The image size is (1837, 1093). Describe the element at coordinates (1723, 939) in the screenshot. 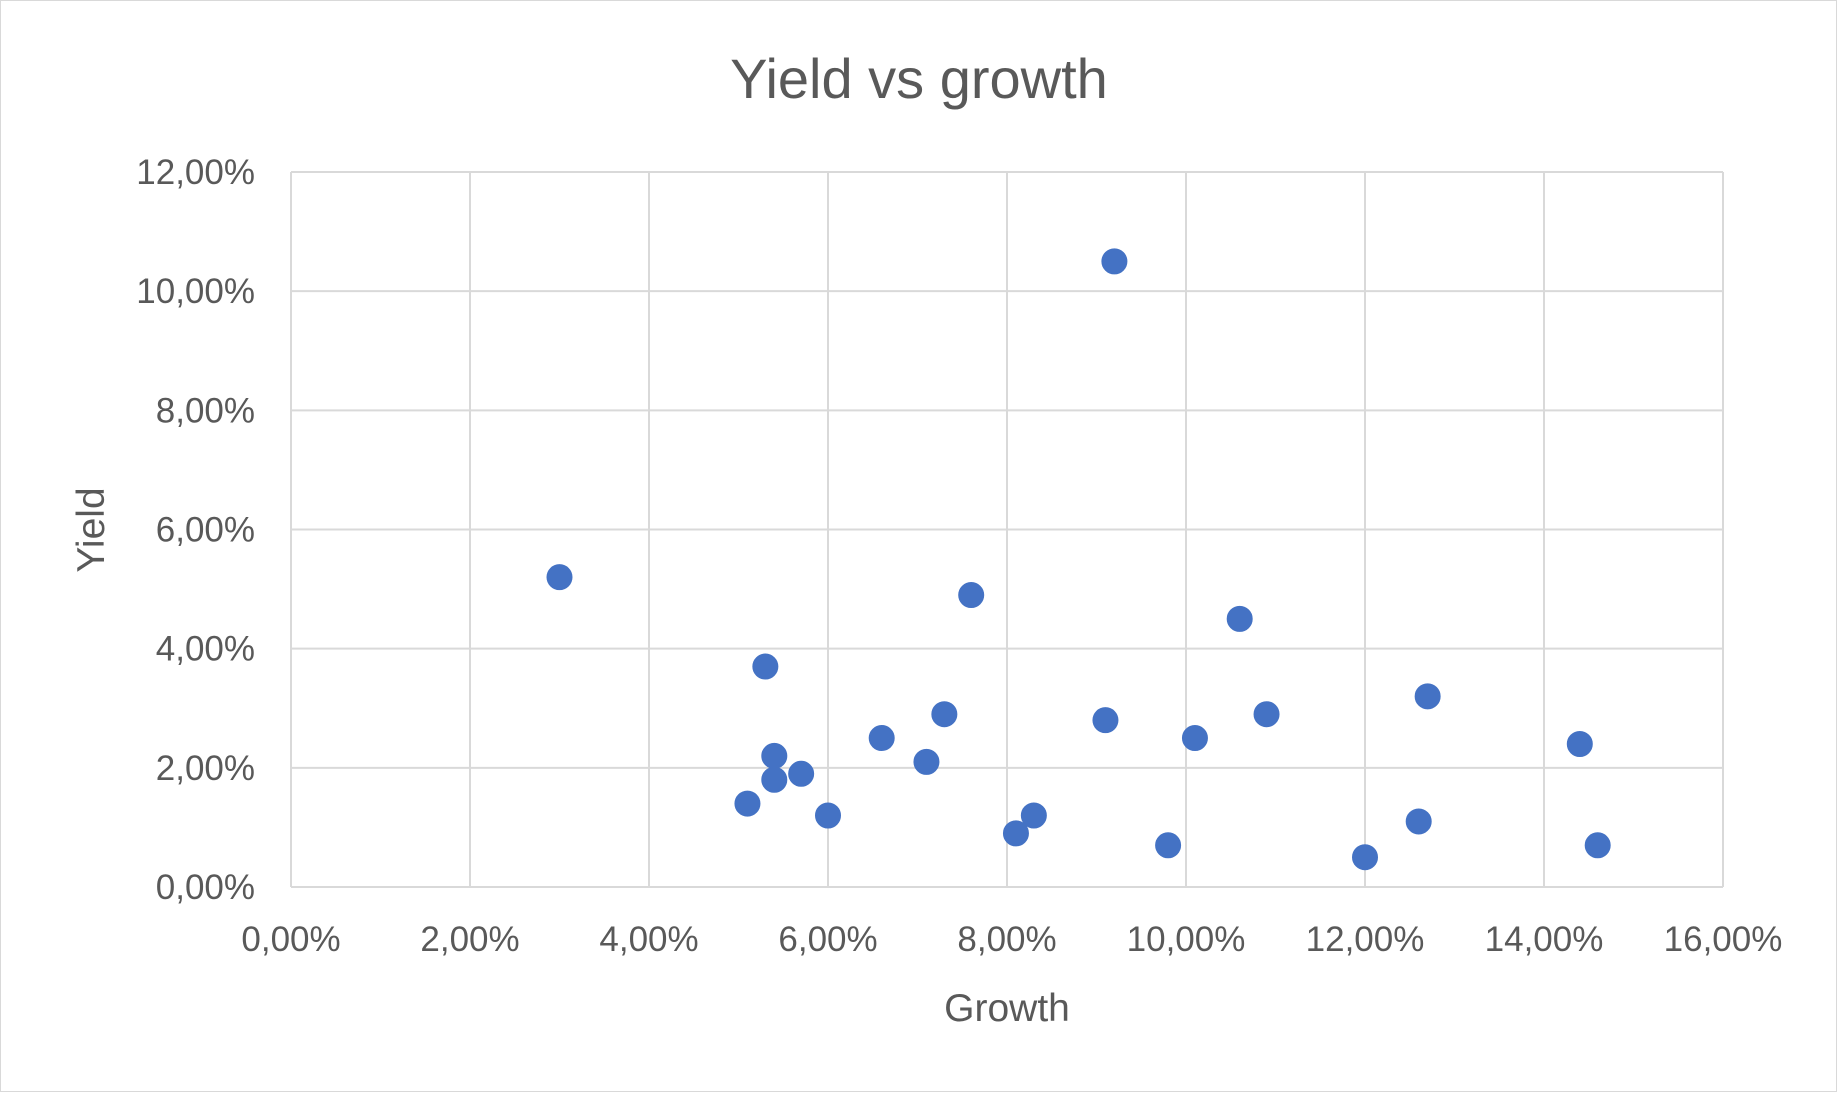

I see `x-tick-label: 16,00%` at that location.